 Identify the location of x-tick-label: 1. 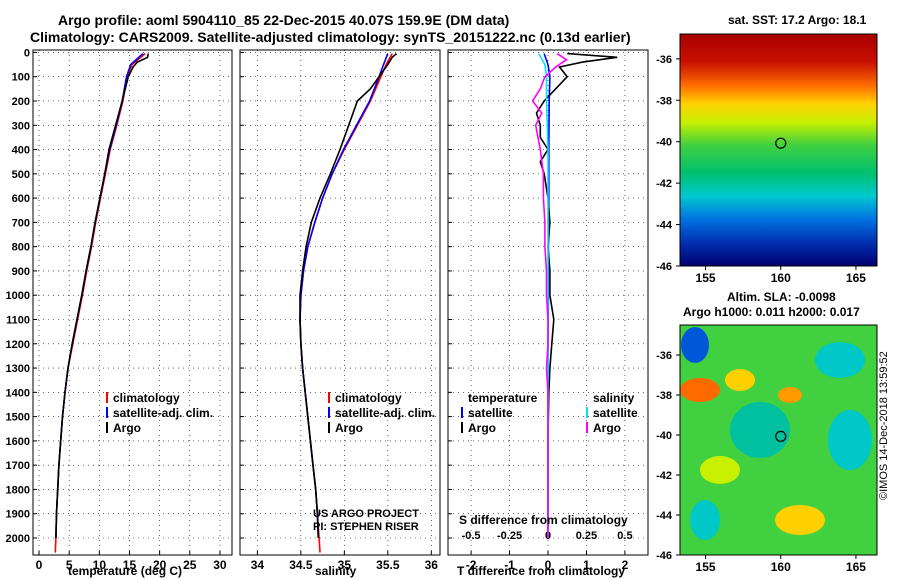
(586, 565).